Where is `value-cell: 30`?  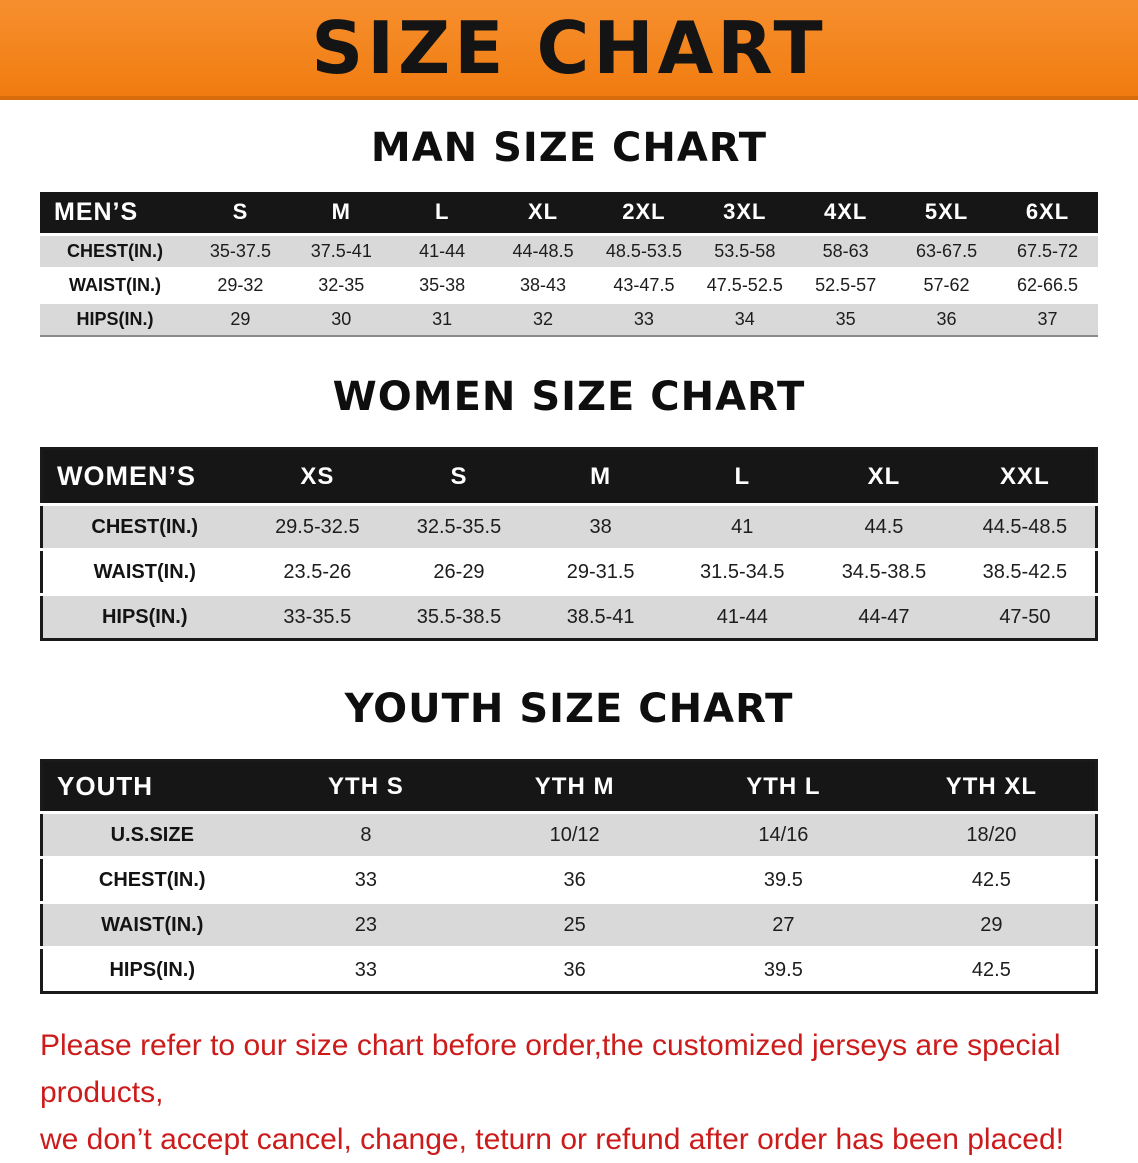 value-cell: 30 is located at coordinates (341, 318).